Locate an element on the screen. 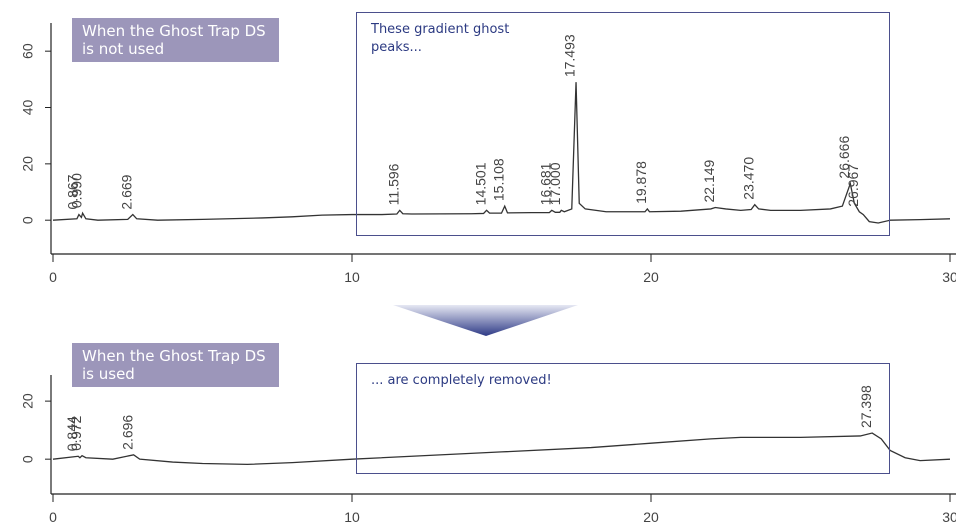 Image resolution: width=956 pixels, height=526 pixels. peak-label: 11.596 is located at coordinates (393, 184).